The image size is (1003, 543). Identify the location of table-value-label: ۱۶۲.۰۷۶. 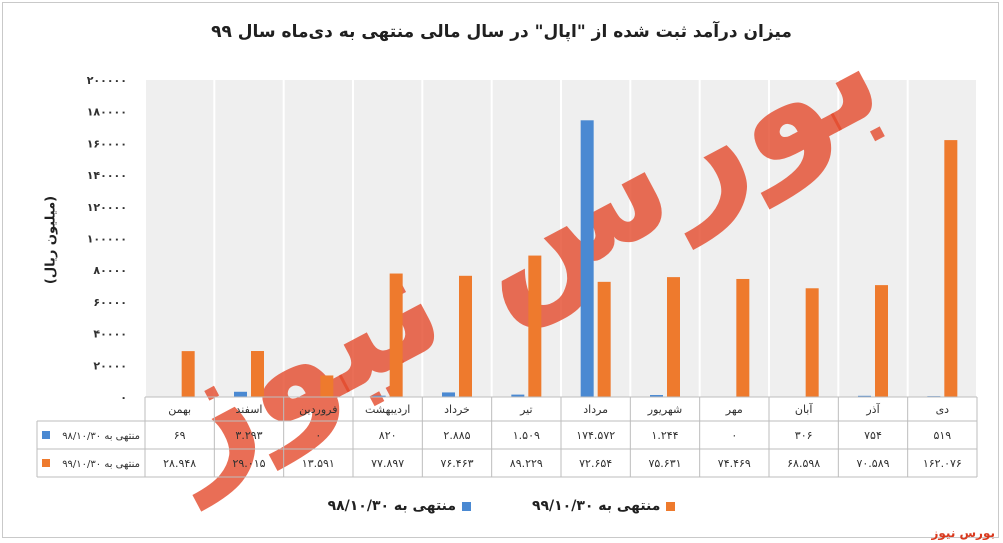
(942, 463).